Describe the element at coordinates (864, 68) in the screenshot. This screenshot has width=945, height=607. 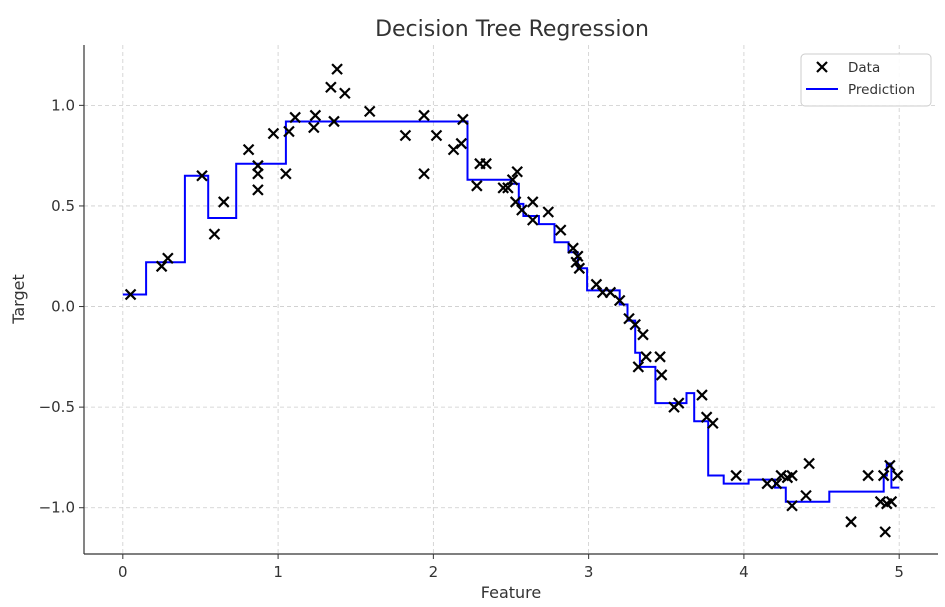
I see `legend-label-data: Data` at that location.